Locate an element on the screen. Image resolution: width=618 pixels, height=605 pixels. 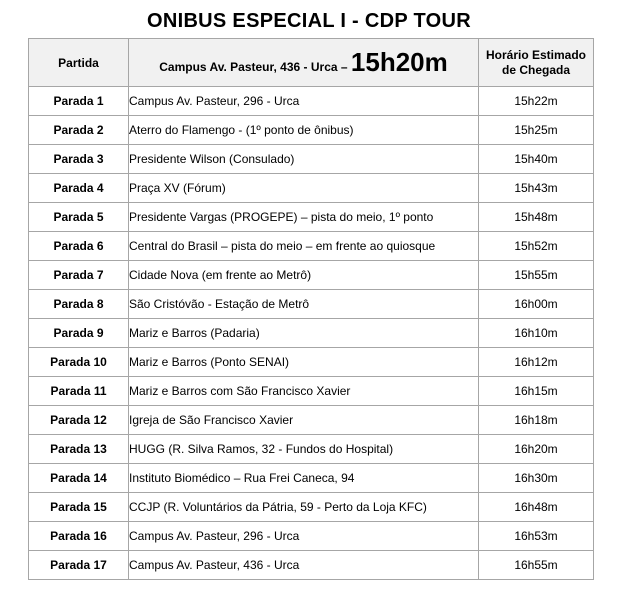
header-arrival-column: Horário Estimado de Chegada is located at coordinates (536, 62).